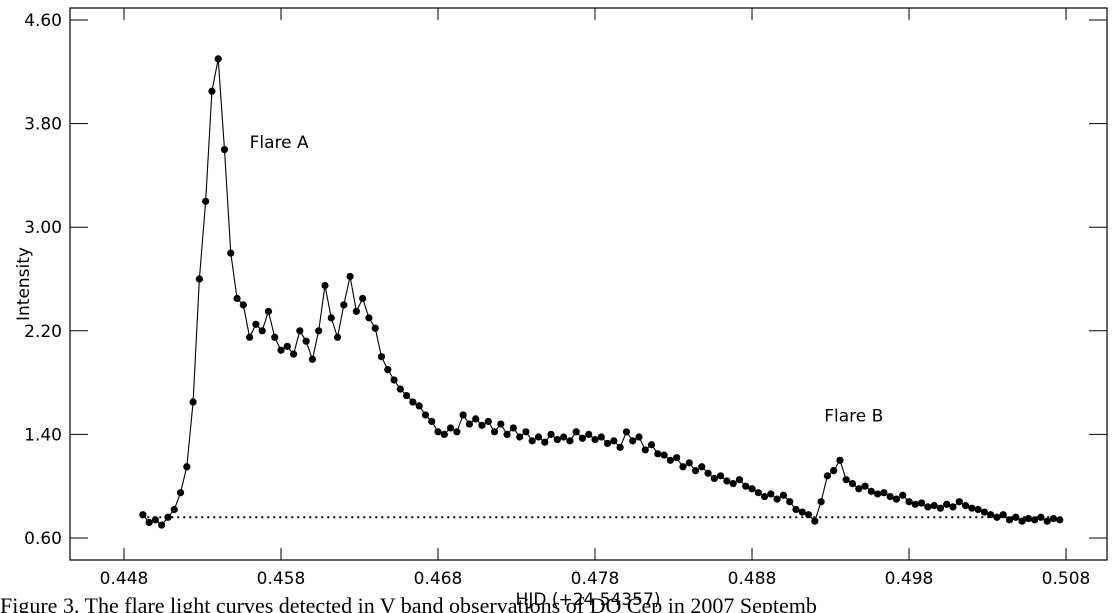 Image resolution: width=1117 pixels, height=613 pixels. I want to click on y-tick-label: 1.40, so click(43, 435).